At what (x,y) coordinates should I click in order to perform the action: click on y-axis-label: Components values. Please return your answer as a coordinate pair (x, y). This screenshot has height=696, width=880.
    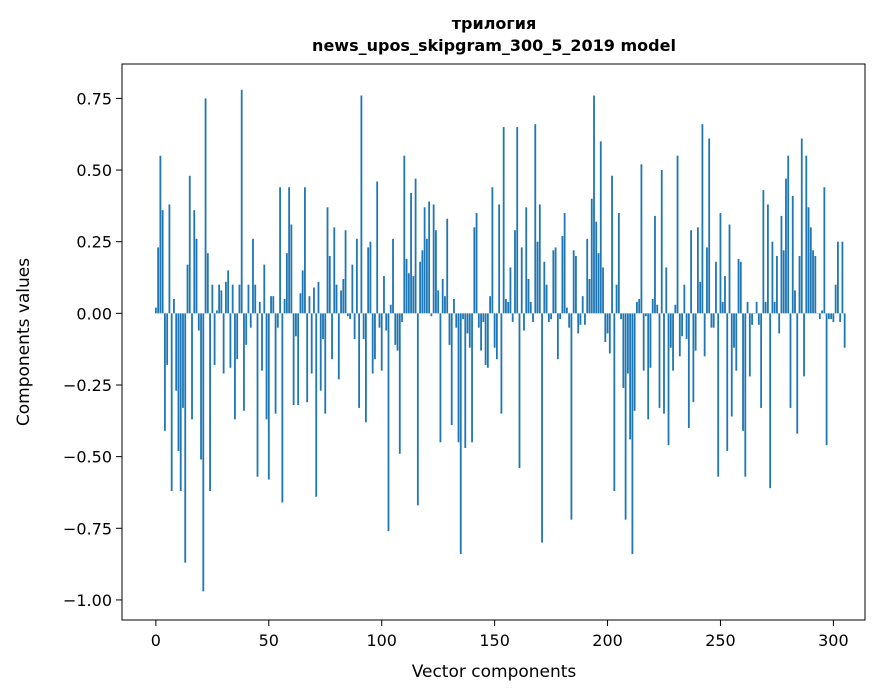
    Looking at the image, I should click on (24, 342).